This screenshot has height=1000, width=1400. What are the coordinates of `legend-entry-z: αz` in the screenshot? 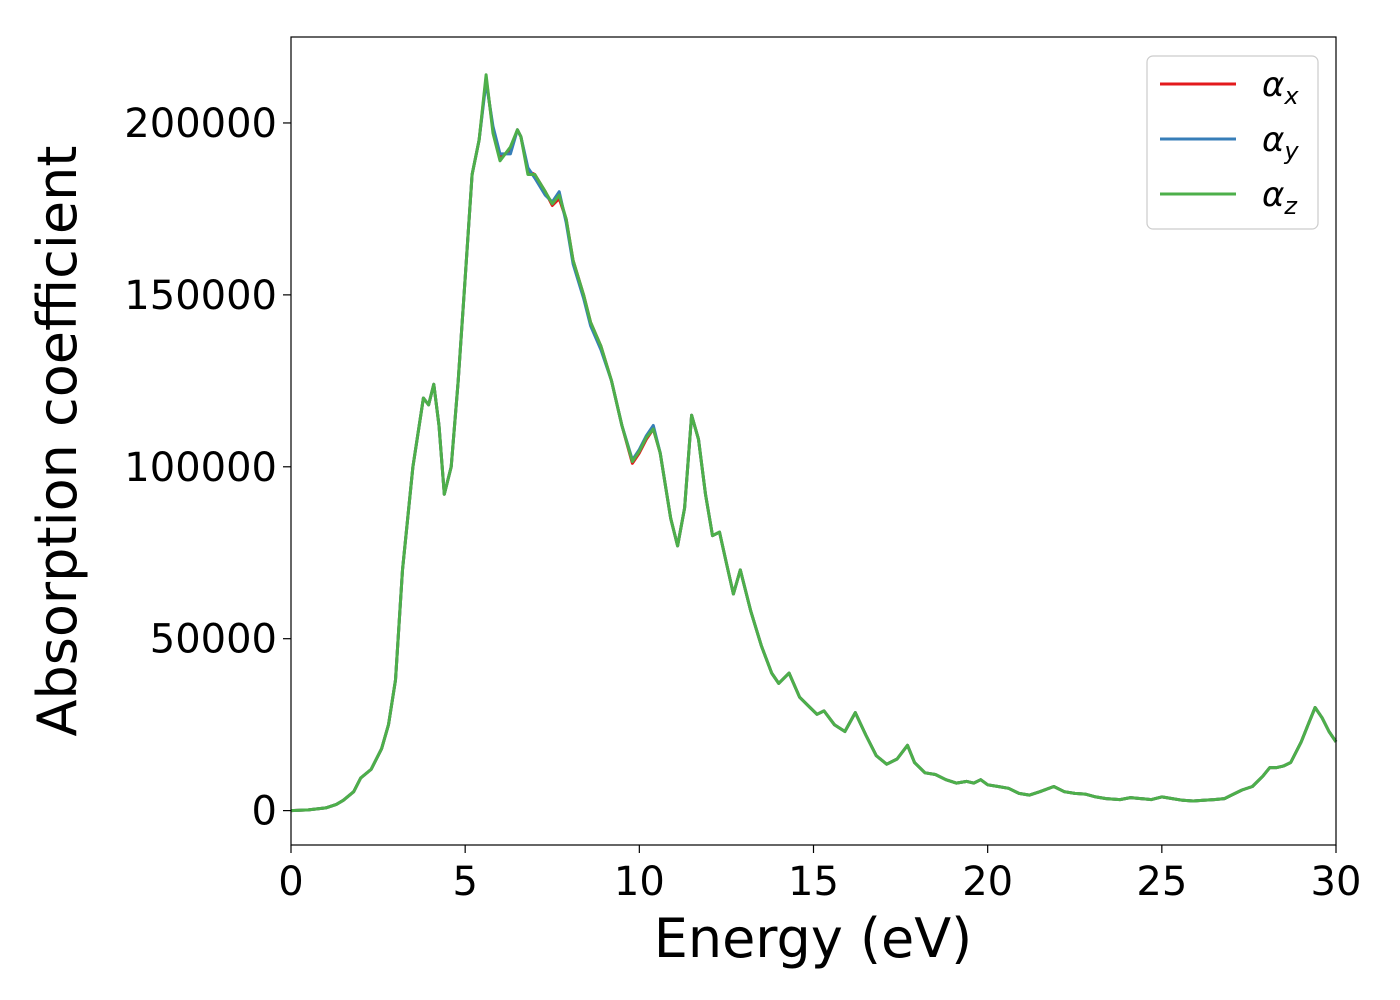 It's located at (1229, 197).